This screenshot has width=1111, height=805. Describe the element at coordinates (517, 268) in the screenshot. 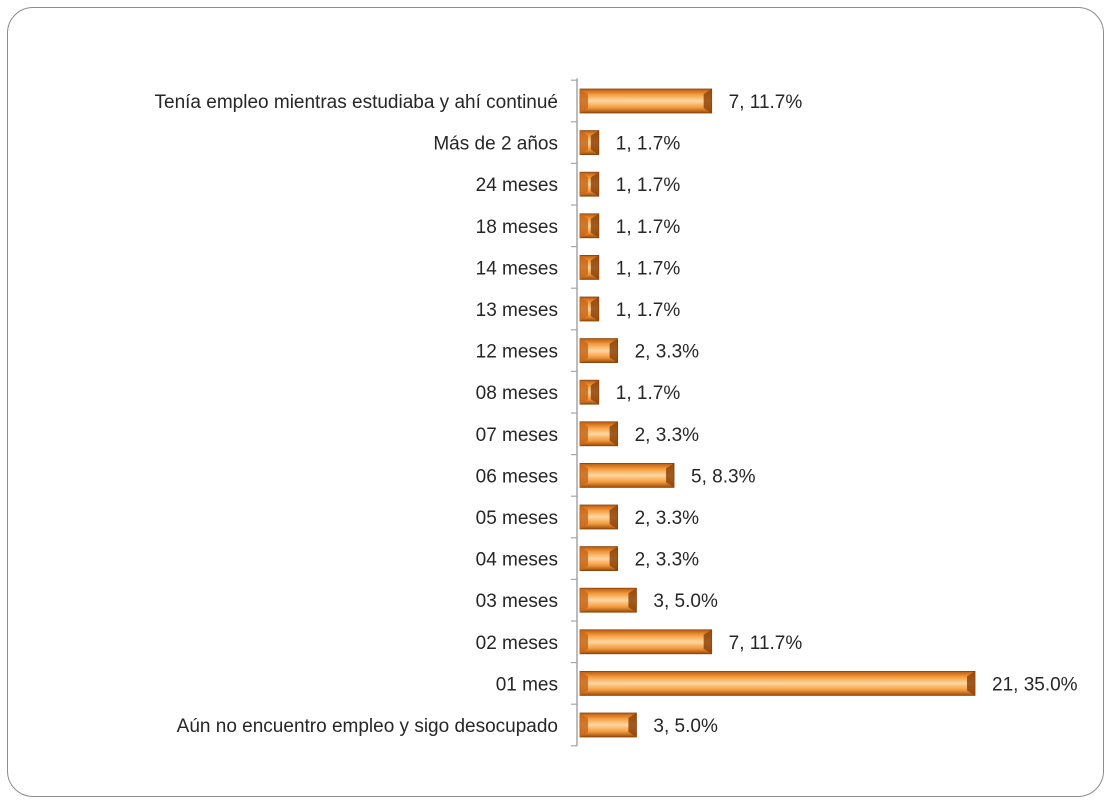

I see `category-label: 14 meses` at that location.